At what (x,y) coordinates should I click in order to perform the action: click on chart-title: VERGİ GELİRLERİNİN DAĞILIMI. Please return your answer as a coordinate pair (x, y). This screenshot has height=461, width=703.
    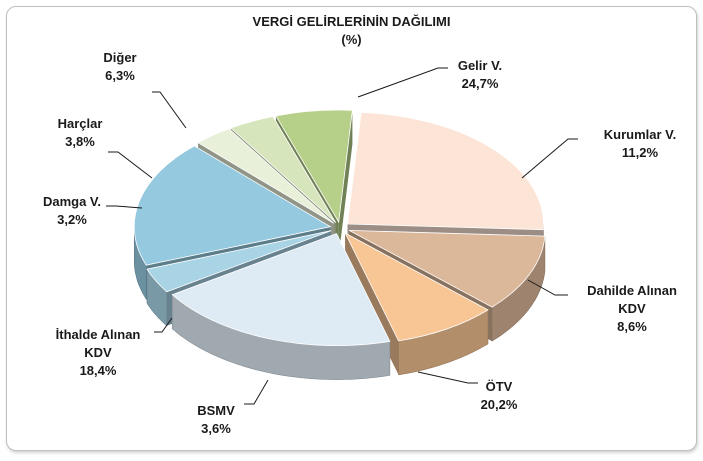
    Looking at the image, I should click on (351, 21).